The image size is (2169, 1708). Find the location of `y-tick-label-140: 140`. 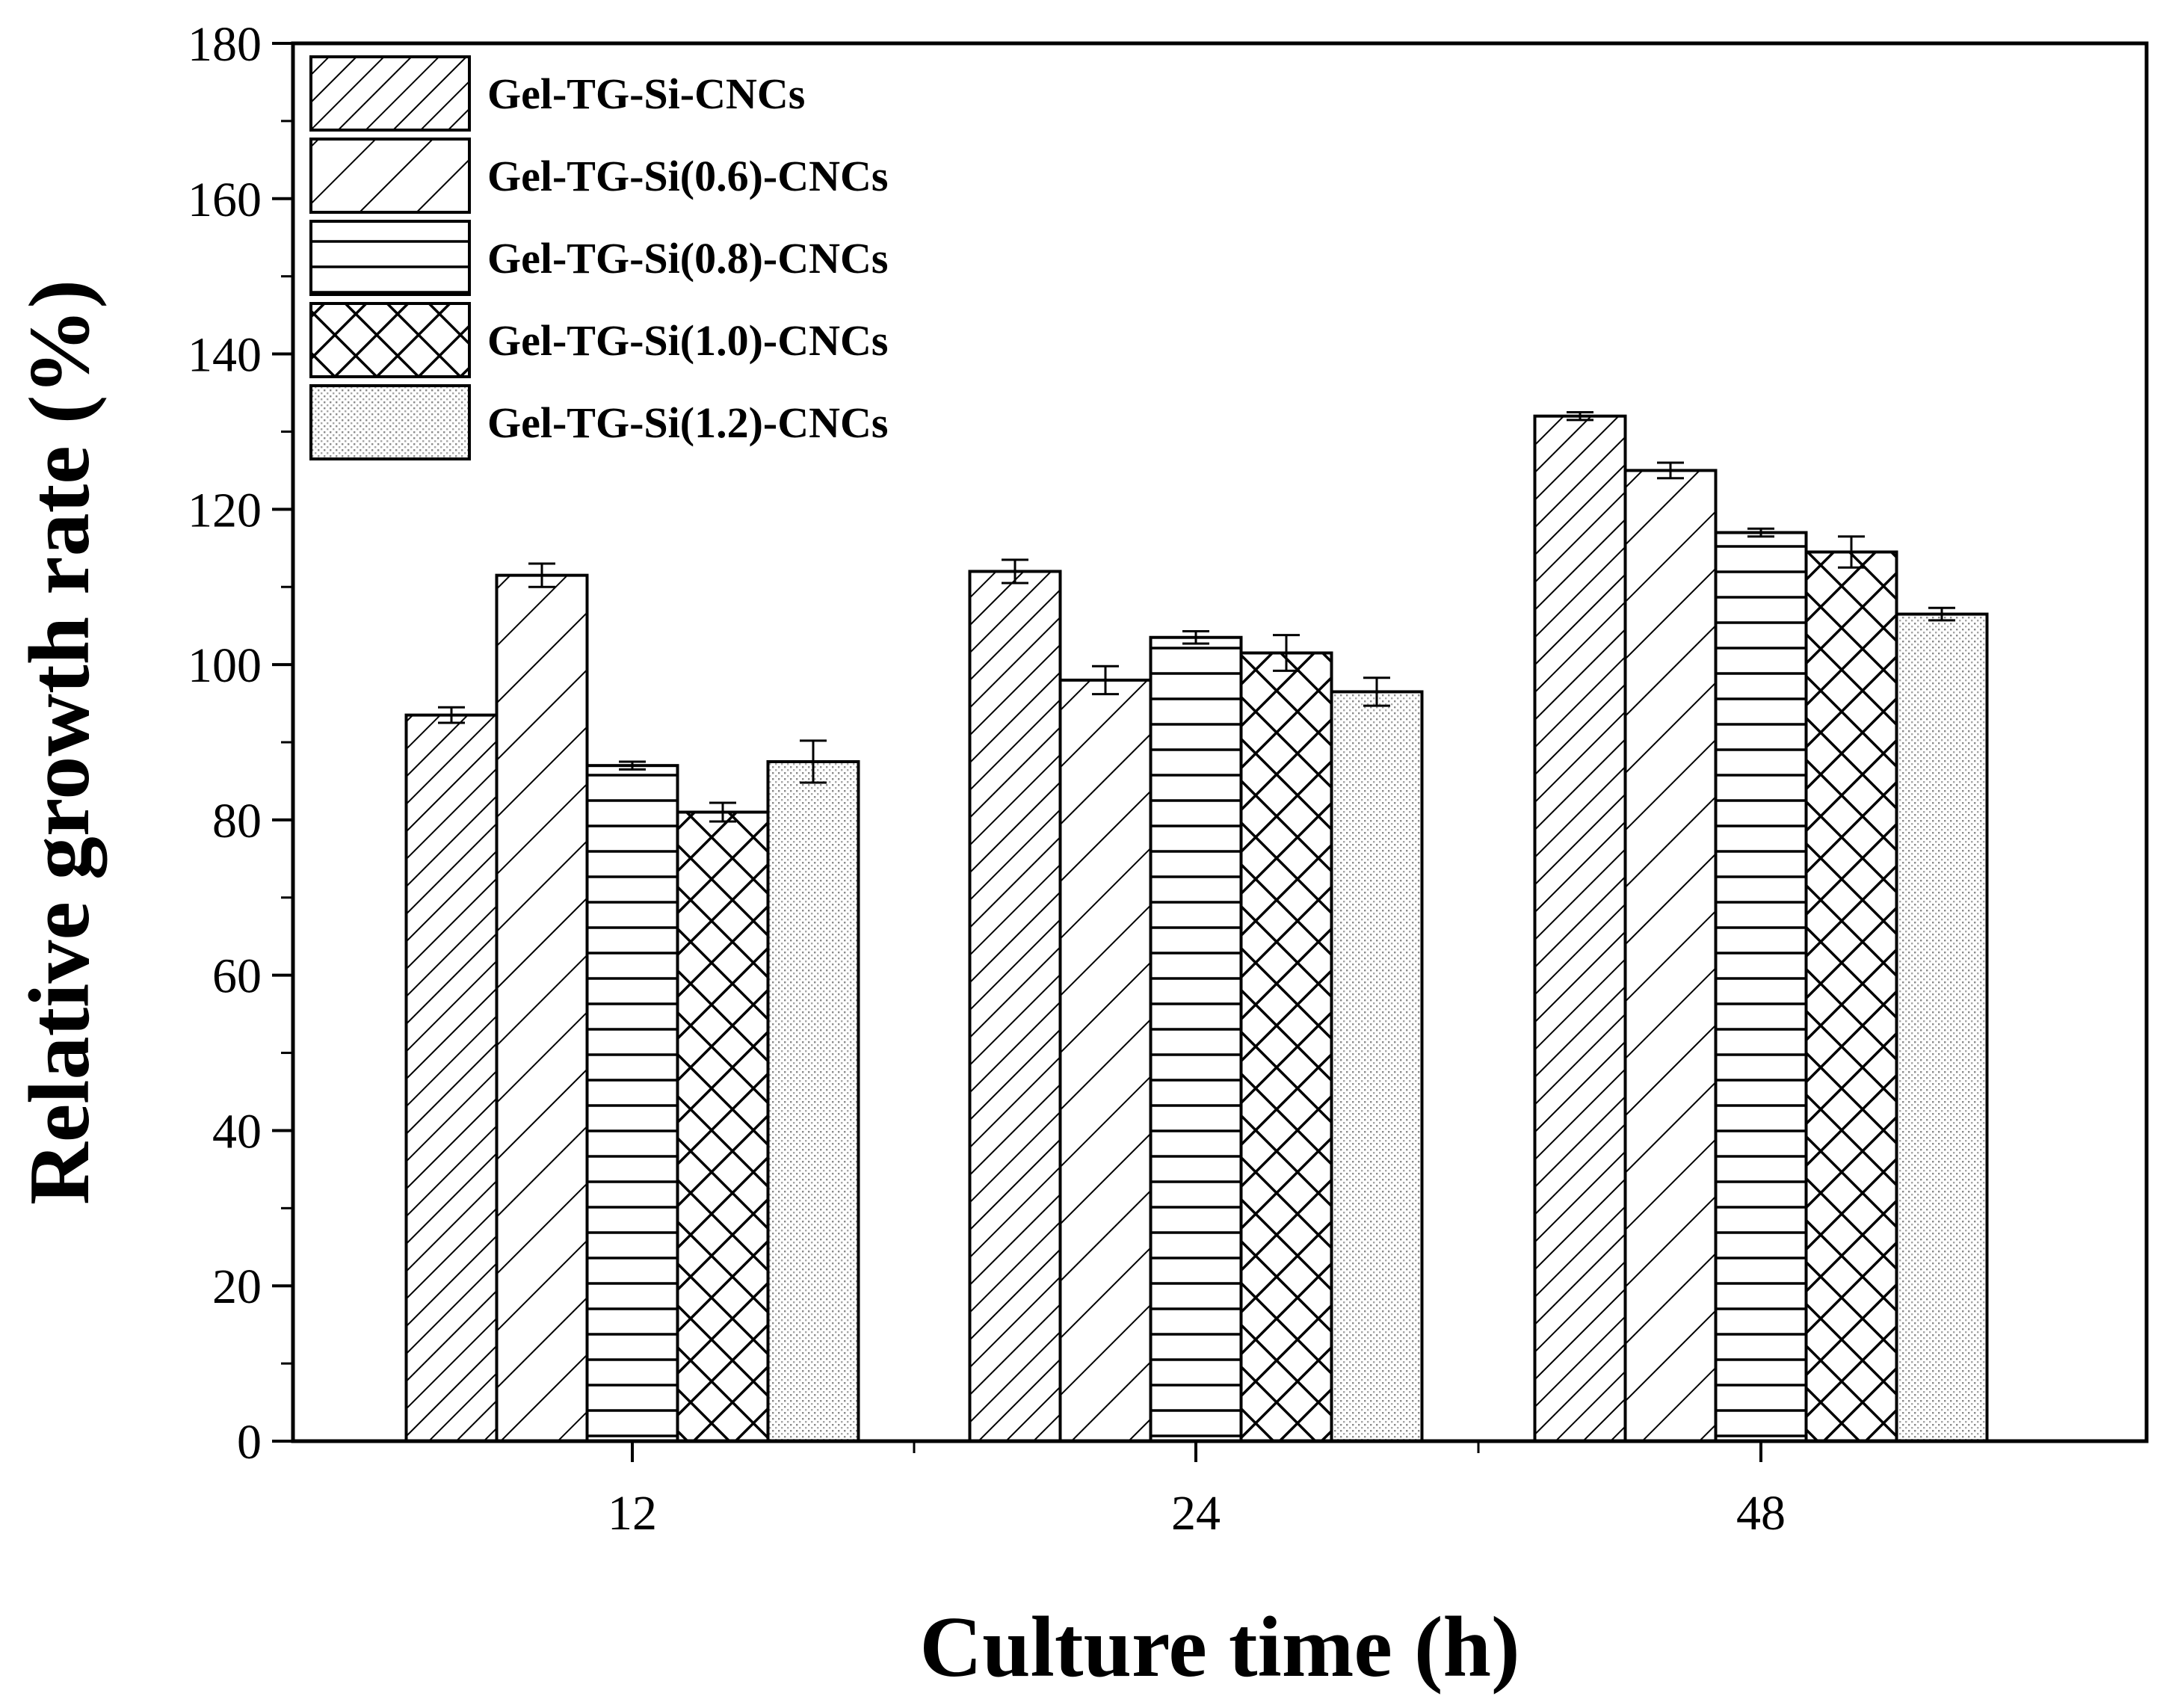

y-tick-label-140: 140 is located at coordinates (225, 355).